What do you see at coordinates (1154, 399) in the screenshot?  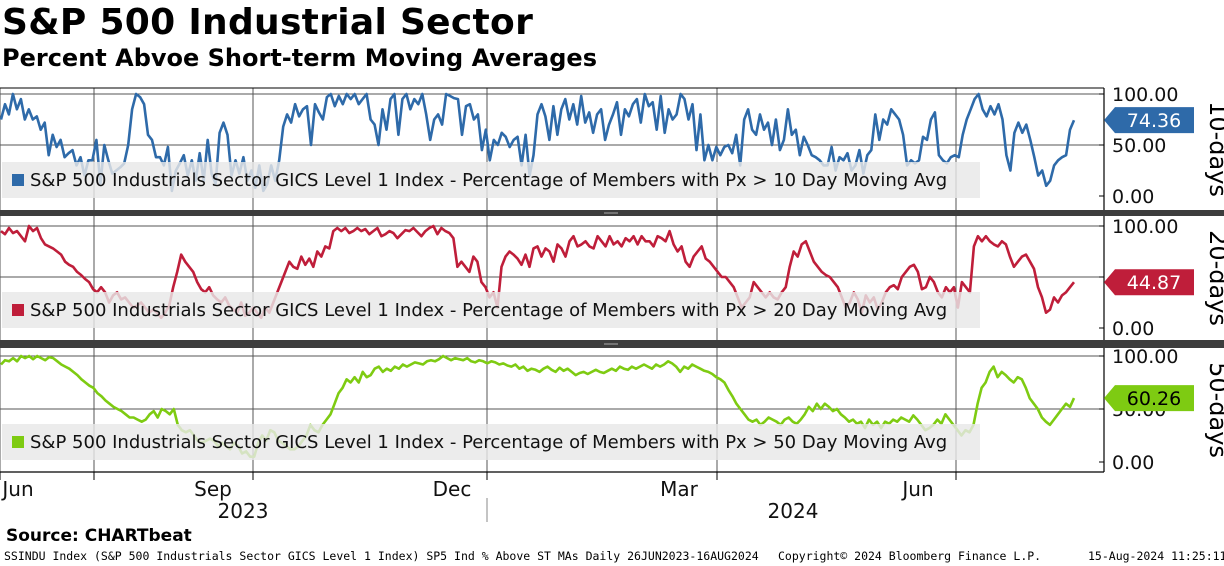 I see `last-value-label: 60.26` at bounding box center [1154, 399].